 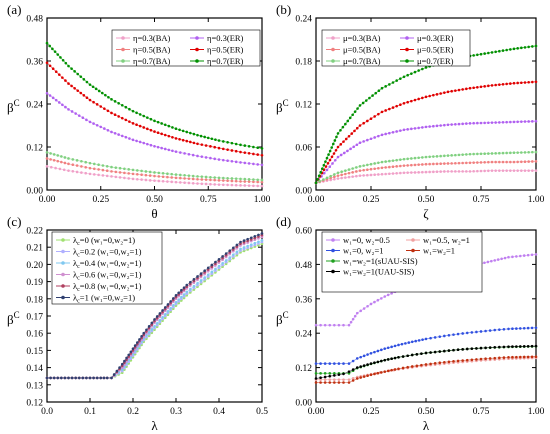 What do you see at coordinates (34, 369) in the screenshot?
I see `y-tick-label: 0.14` at bounding box center [34, 369].